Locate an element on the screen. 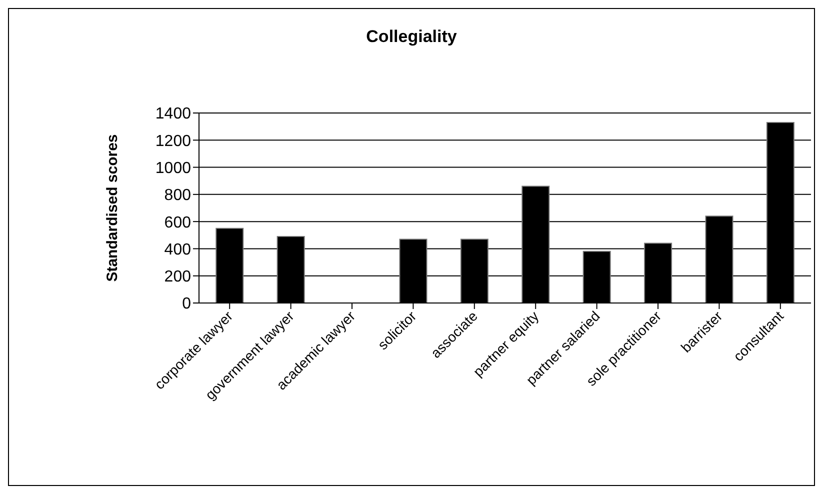 This screenshot has height=494, width=823. y-axis-title: Standardised scores is located at coordinates (112, 208).